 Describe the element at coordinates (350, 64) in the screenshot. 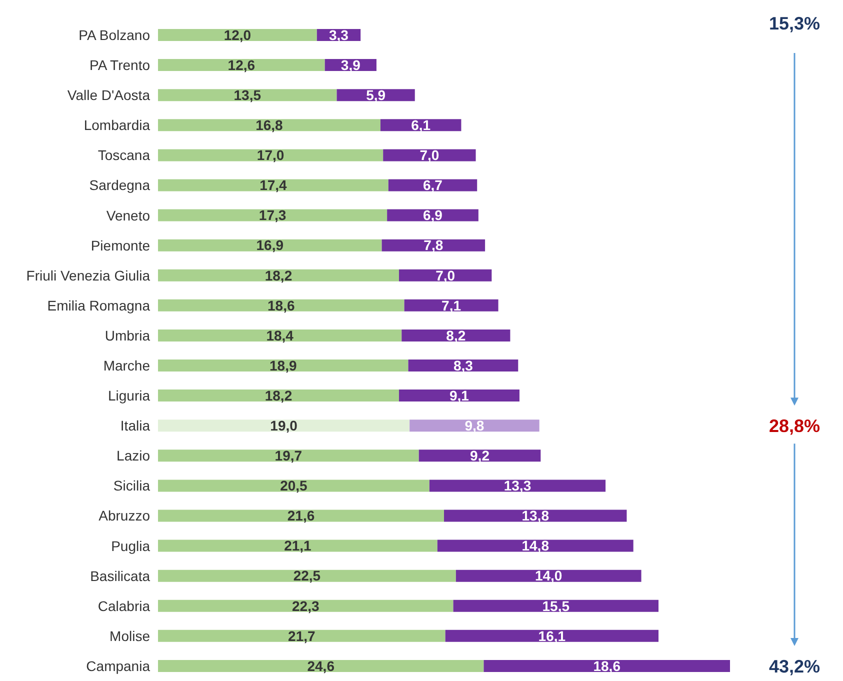

I see `data-label: 3,9` at that location.